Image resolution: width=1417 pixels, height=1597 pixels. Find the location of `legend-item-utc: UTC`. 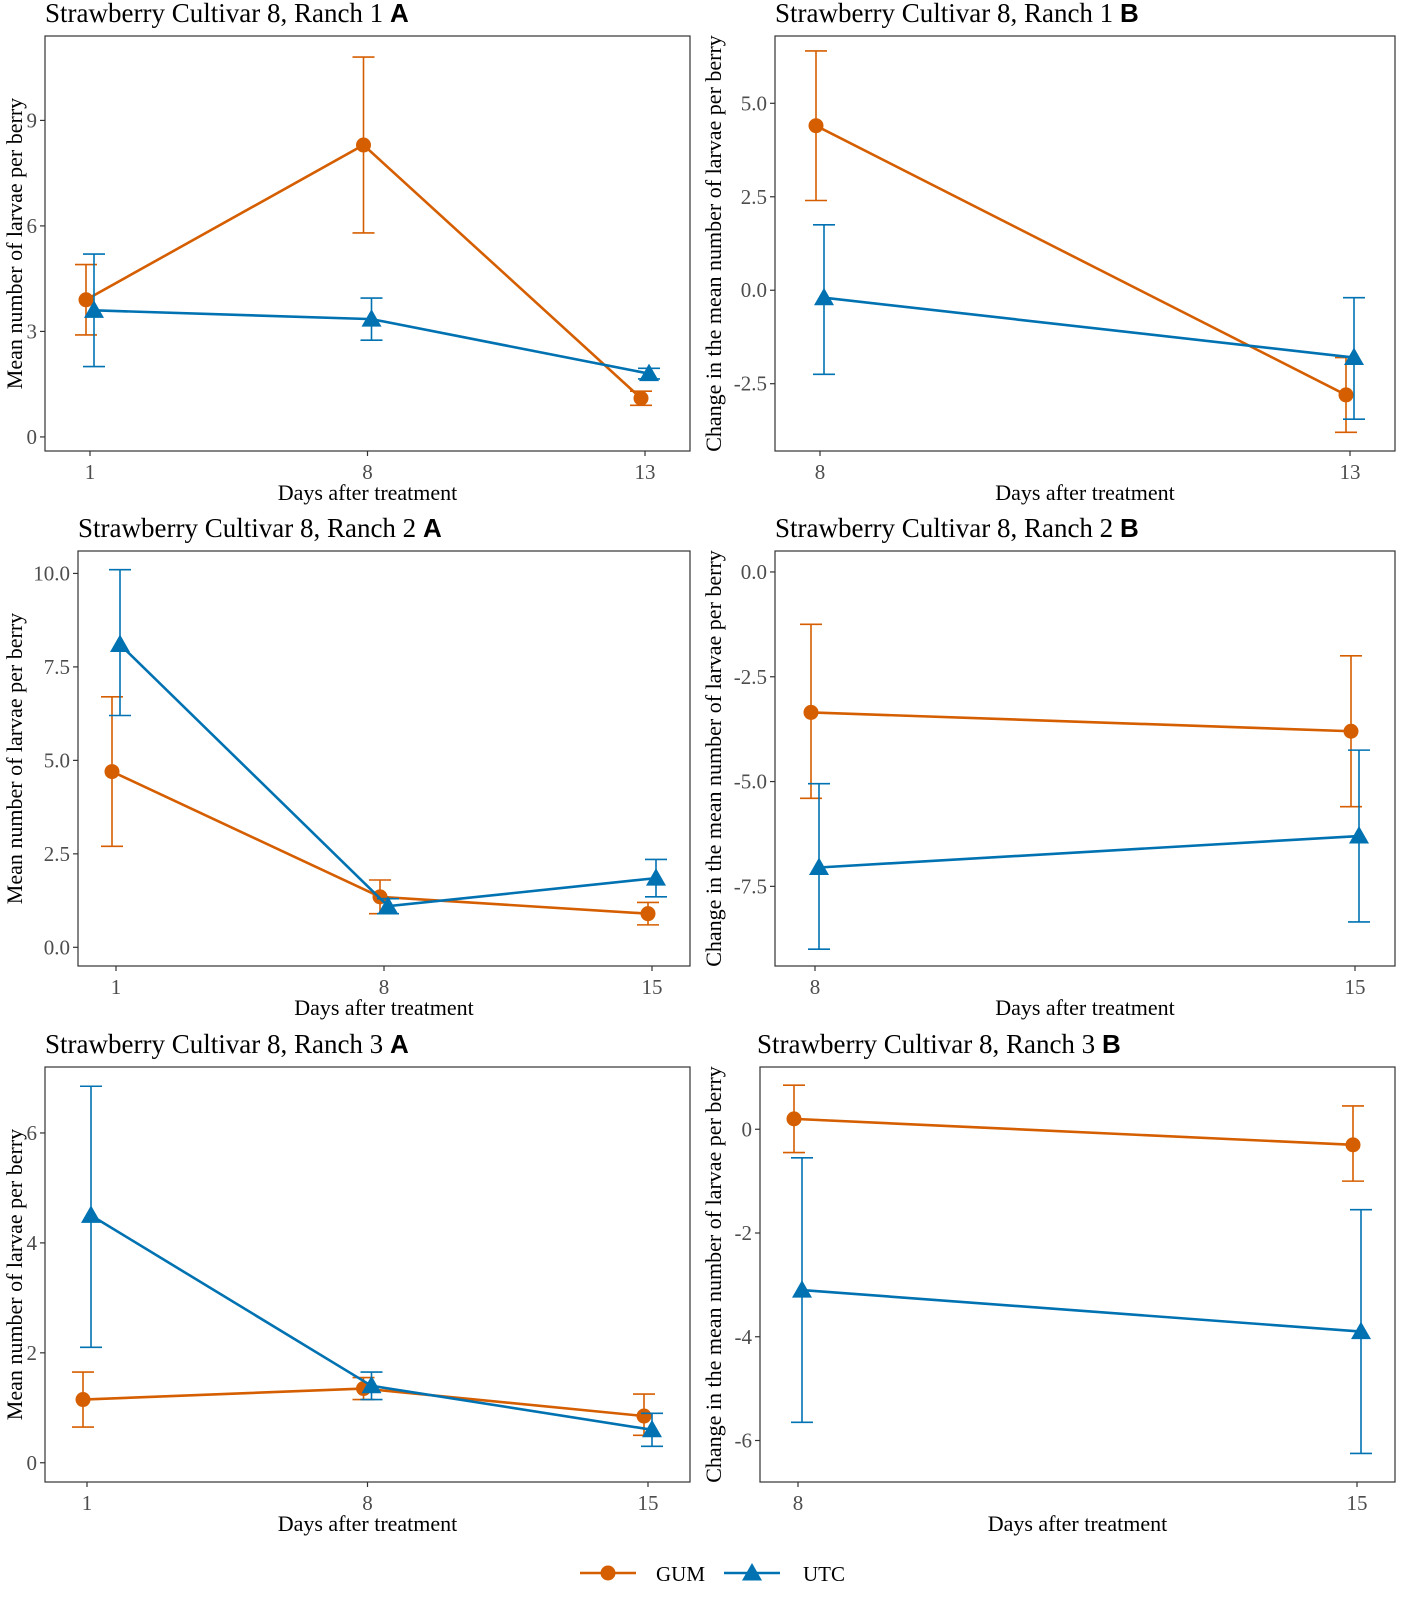

legend-item-utc: UTC is located at coordinates (784, 1574).